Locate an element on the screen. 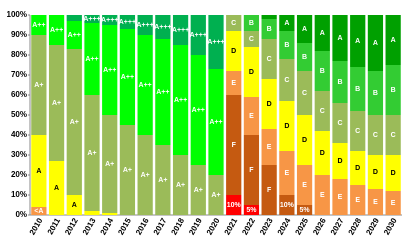 The height and width of the screenshot is (245, 413). x-tick-label: 2023 is located at coordinates (266, 226).